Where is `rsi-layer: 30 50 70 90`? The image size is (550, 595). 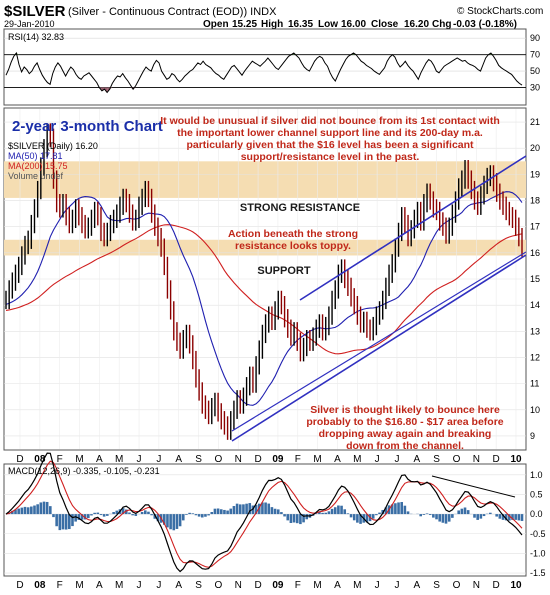
rsi-layer: 30 50 70 90 is located at coordinates (272, 63).